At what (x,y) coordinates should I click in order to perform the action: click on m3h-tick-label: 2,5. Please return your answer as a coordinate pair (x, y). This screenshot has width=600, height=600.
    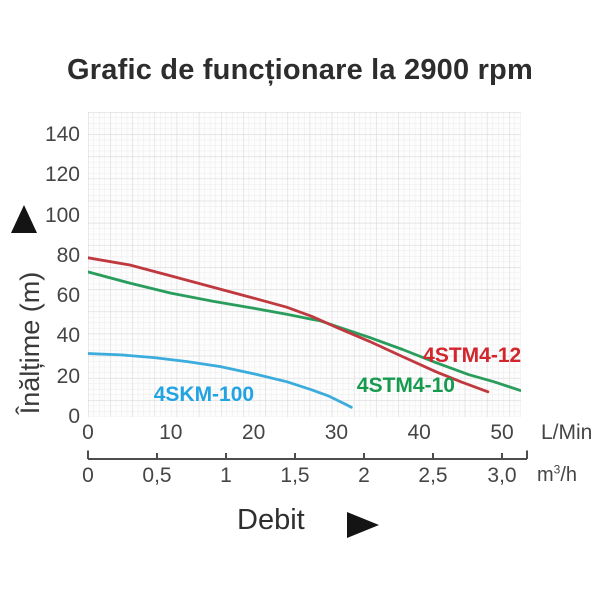
    Looking at the image, I should click on (433, 475).